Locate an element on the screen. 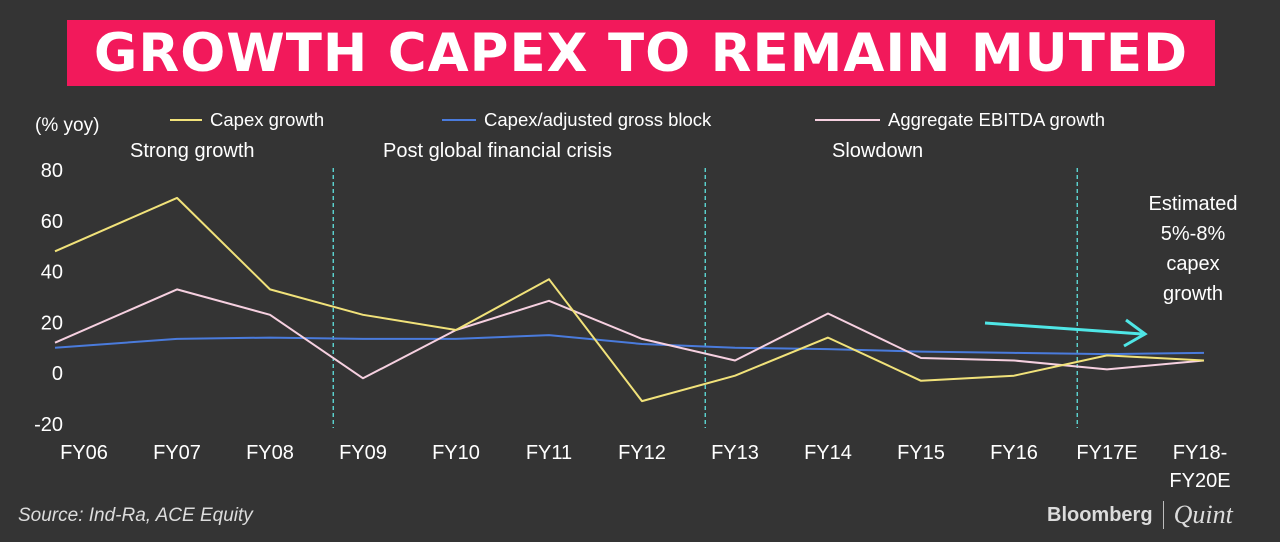 The image size is (1280, 542). x-tick-label: FY18- is located at coordinates (1200, 453).